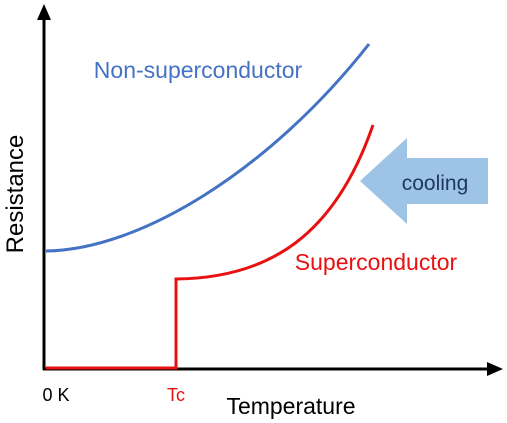 Image resolution: width=507 pixels, height=423 pixels. Describe the element at coordinates (15, 194) in the screenshot. I see `y-axis-label: Resistance` at that location.